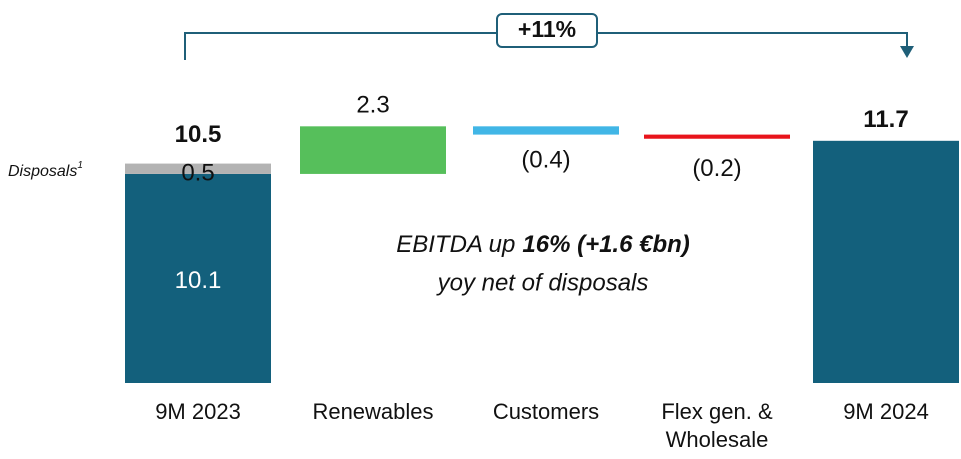 The image size is (961, 459). What do you see at coordinates (542, 282) in the screenshot?
I see `annotation-line: yoy net of disposals` at bounding box center [542, 282].